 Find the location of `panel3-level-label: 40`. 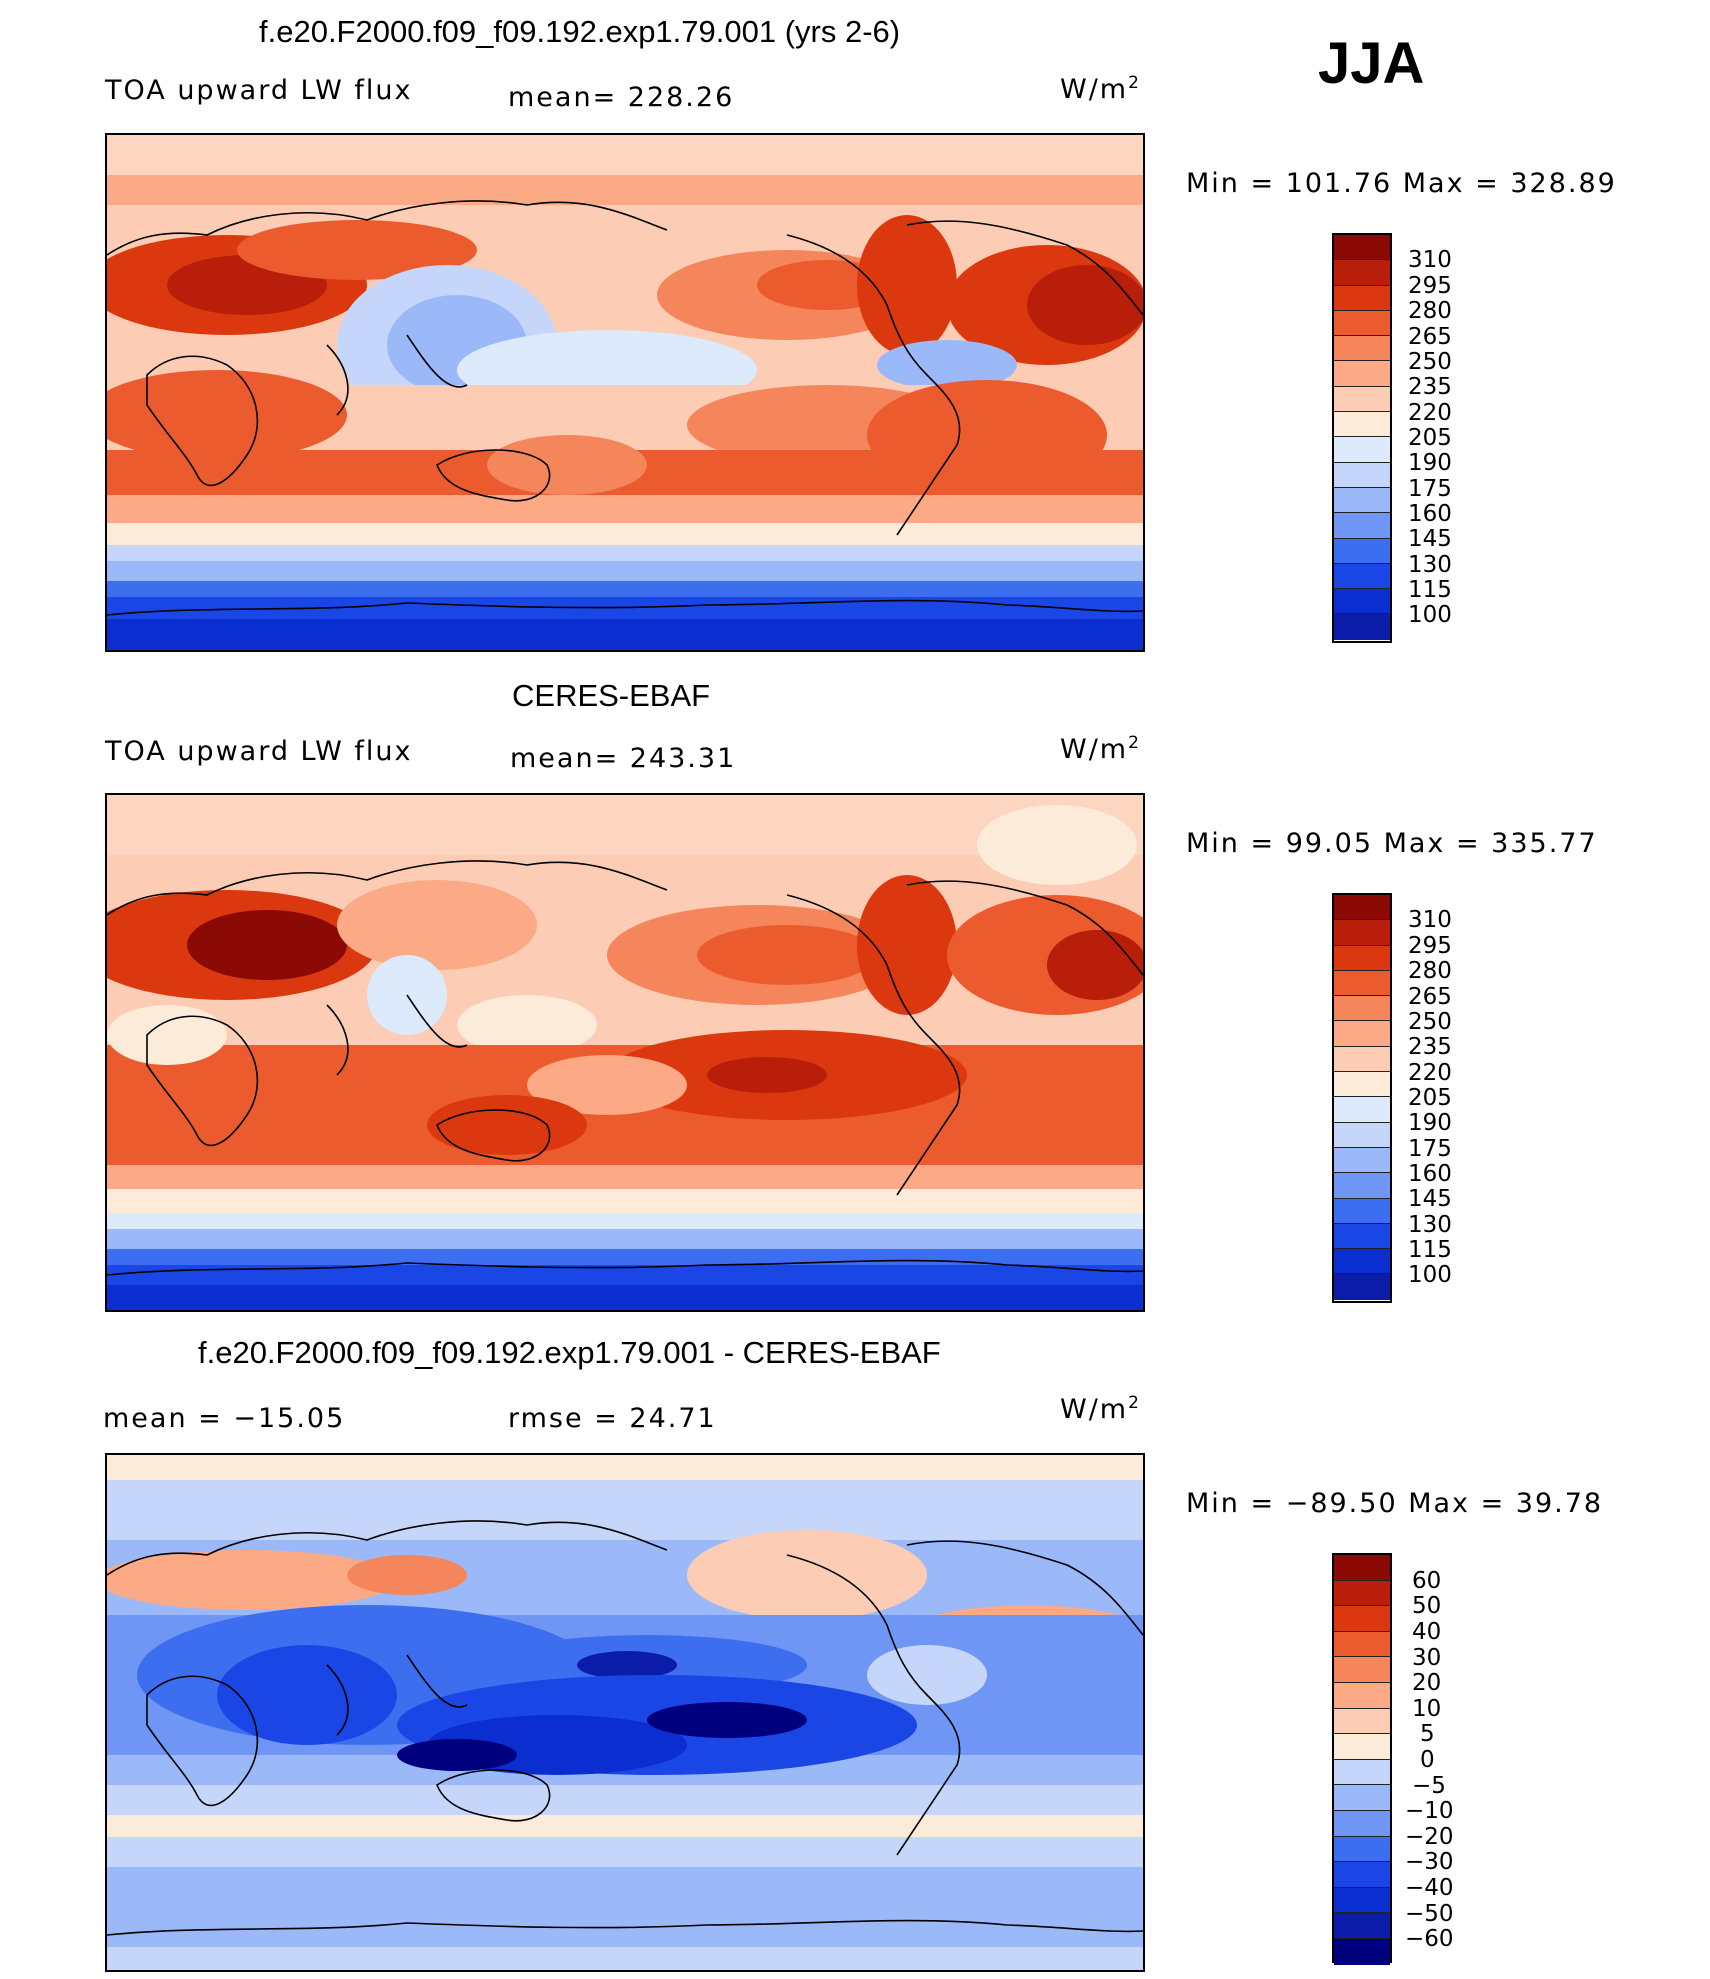

panel3-level-label: 40 is located at coordinates (1427, 1632).